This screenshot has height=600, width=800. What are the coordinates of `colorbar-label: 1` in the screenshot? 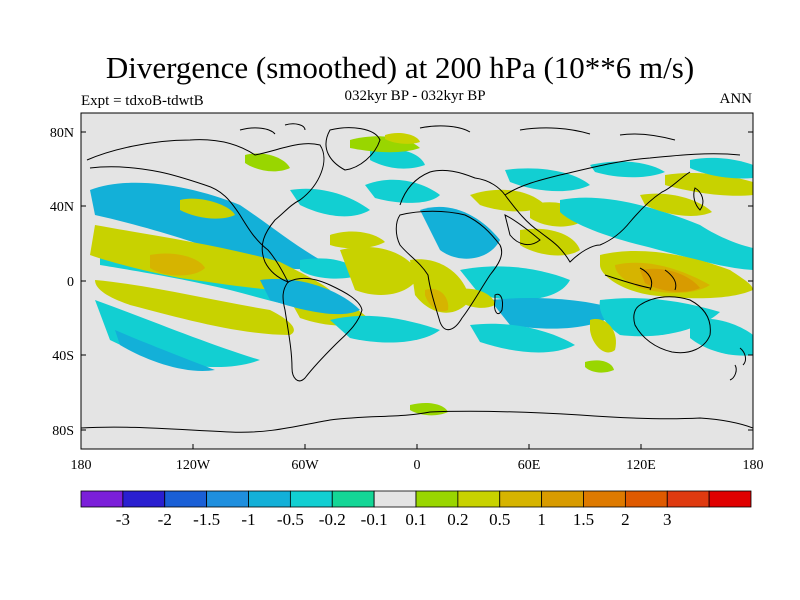 It's located at (541, 519).